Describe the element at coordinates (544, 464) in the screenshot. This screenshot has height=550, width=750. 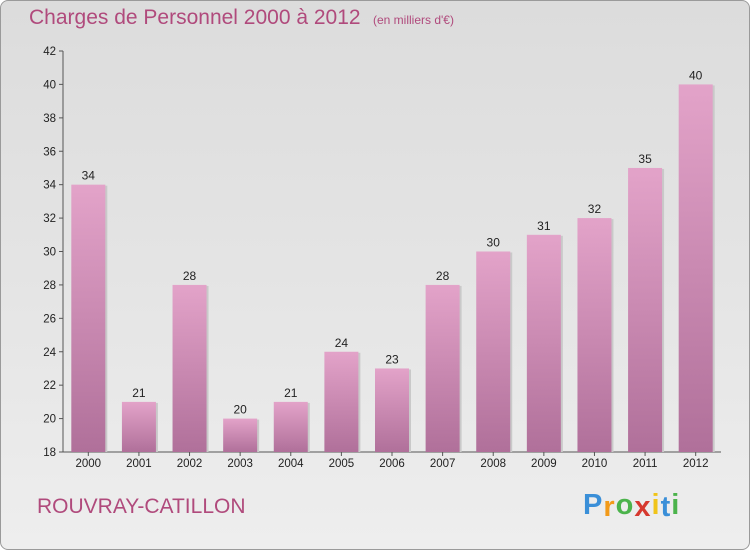
I see `x-tick-label: 2009` at that location.